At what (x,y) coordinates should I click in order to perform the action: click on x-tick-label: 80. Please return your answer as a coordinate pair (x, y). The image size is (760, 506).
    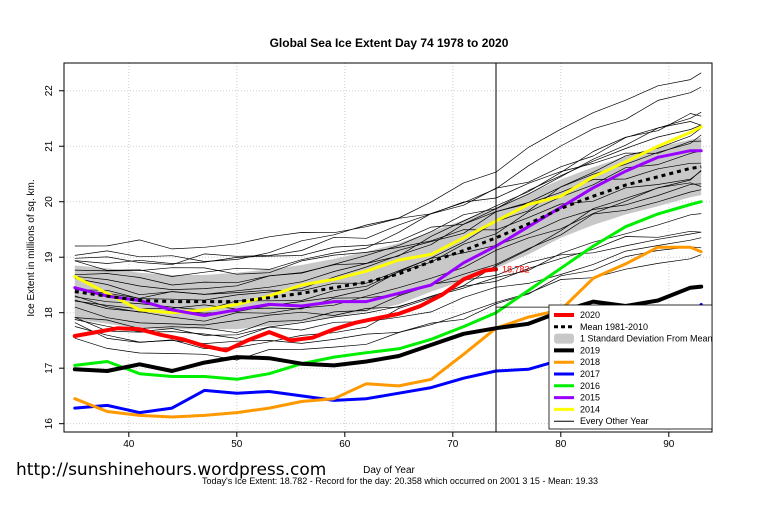
    Looking at the image, I should click on (561, 444).